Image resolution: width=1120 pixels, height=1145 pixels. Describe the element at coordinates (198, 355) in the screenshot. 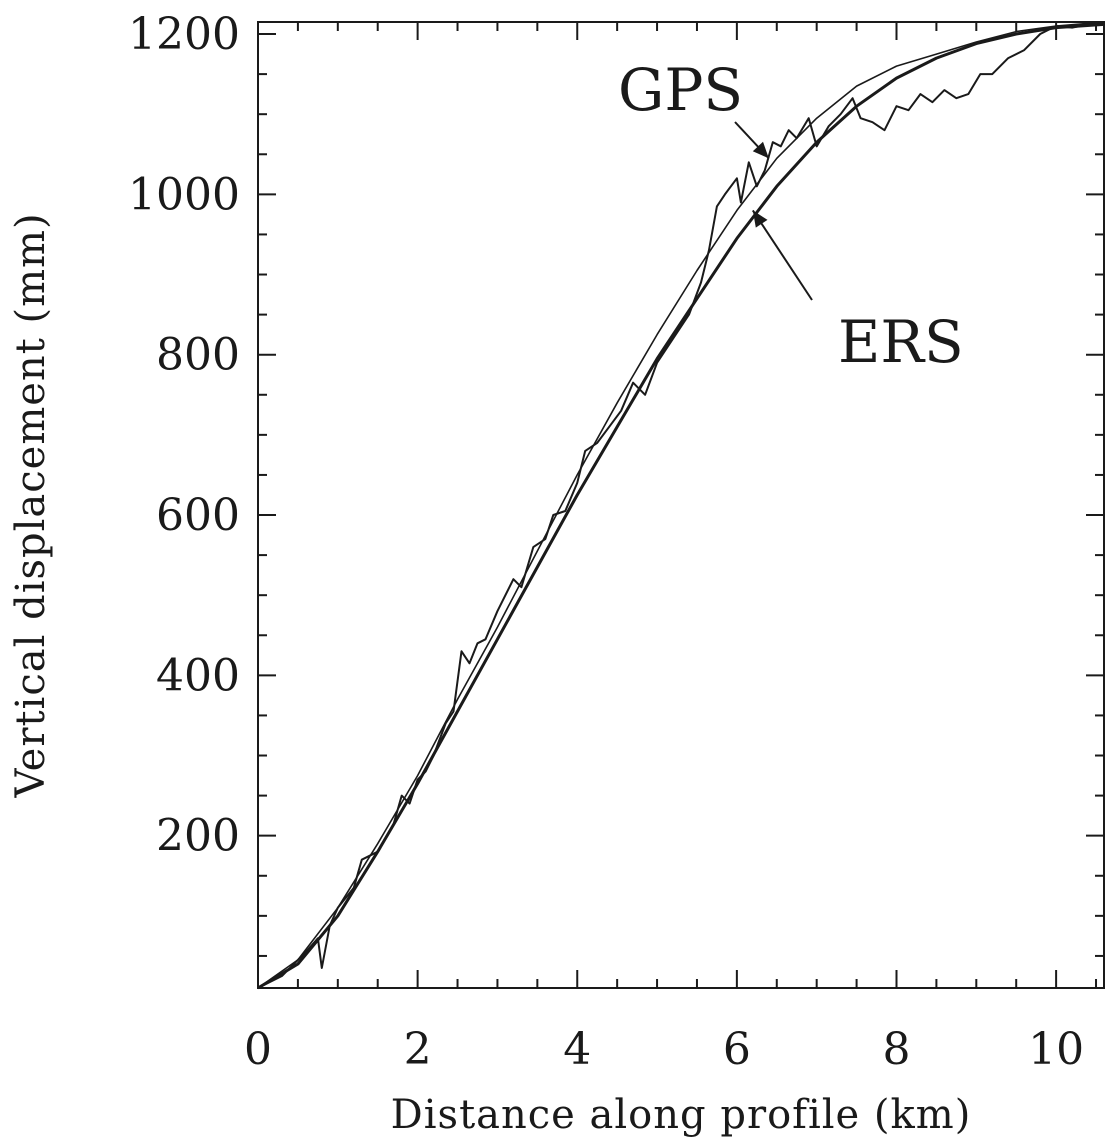

I see `y-tick-label: 800` at that location.